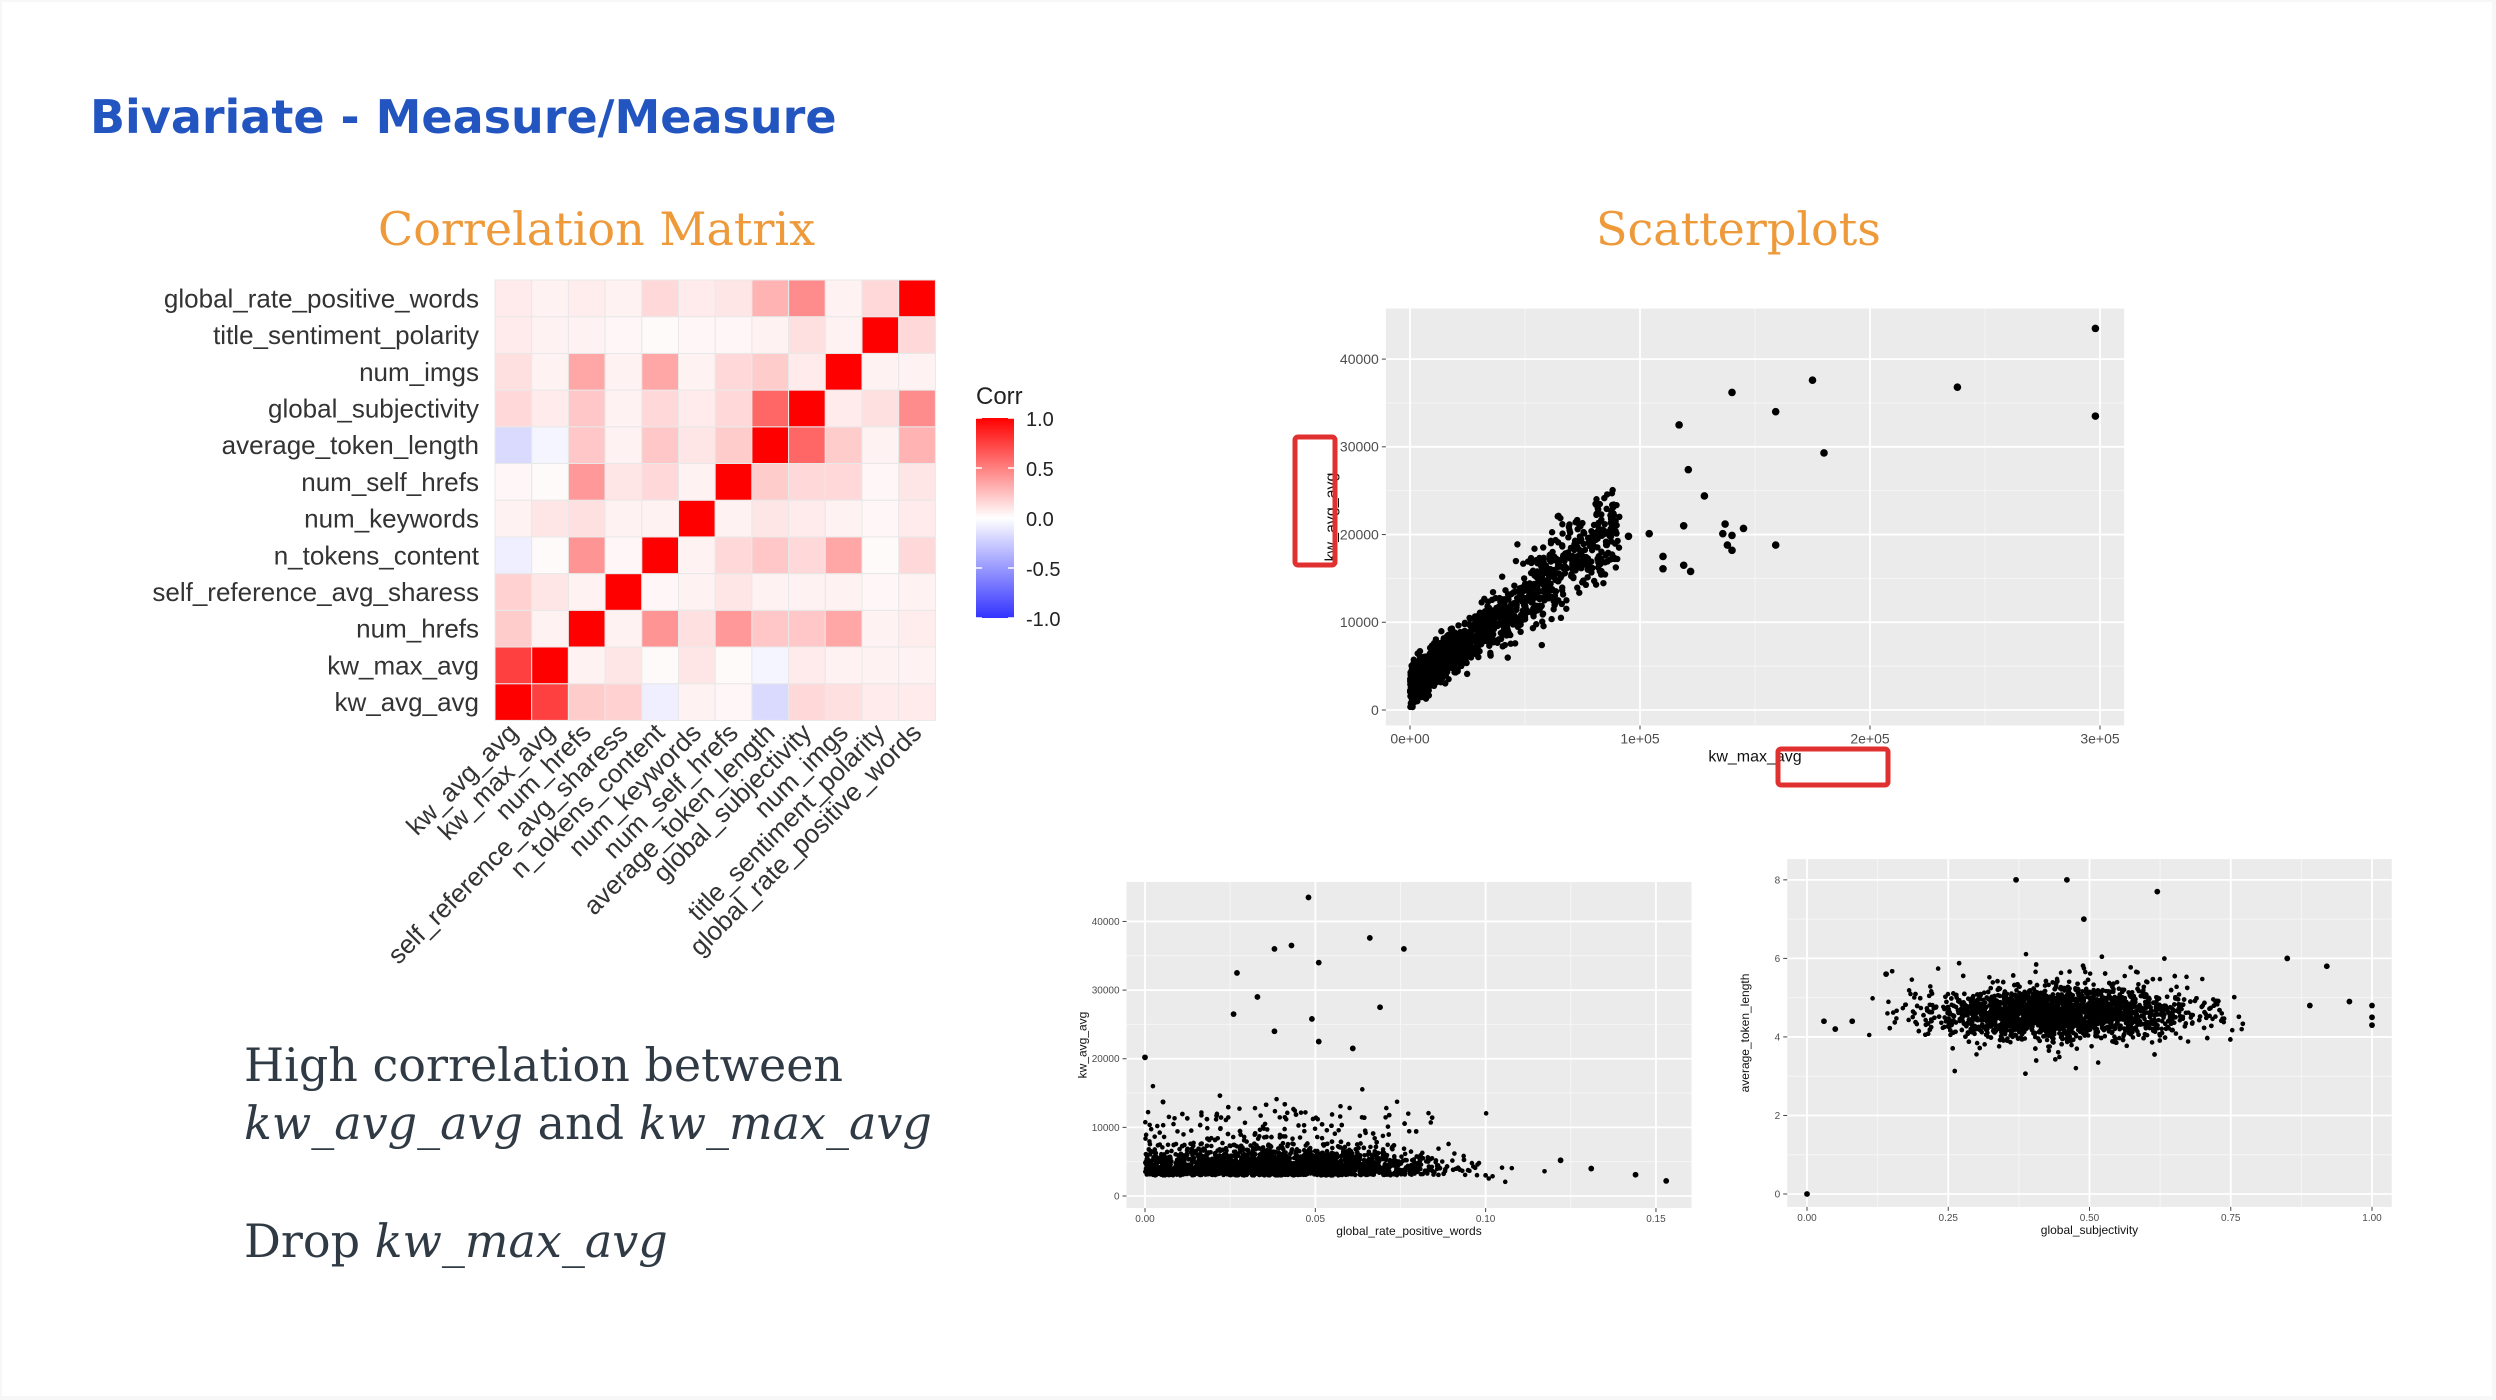 Image resolution: width=2496 pixels, height=1400 pixels. Describe the element at coordinates (1106, 991) in the screenshot. I see `y-tick-label: 30000` at that location.